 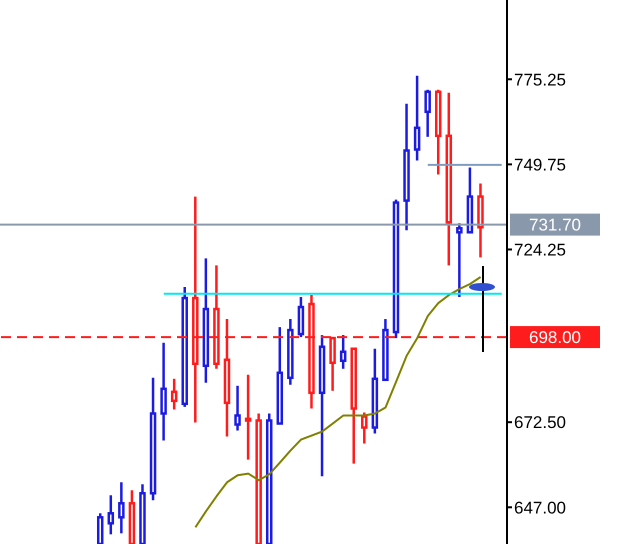 I want to click on y-tick-label: 672.50, so click(x=540, y=422).